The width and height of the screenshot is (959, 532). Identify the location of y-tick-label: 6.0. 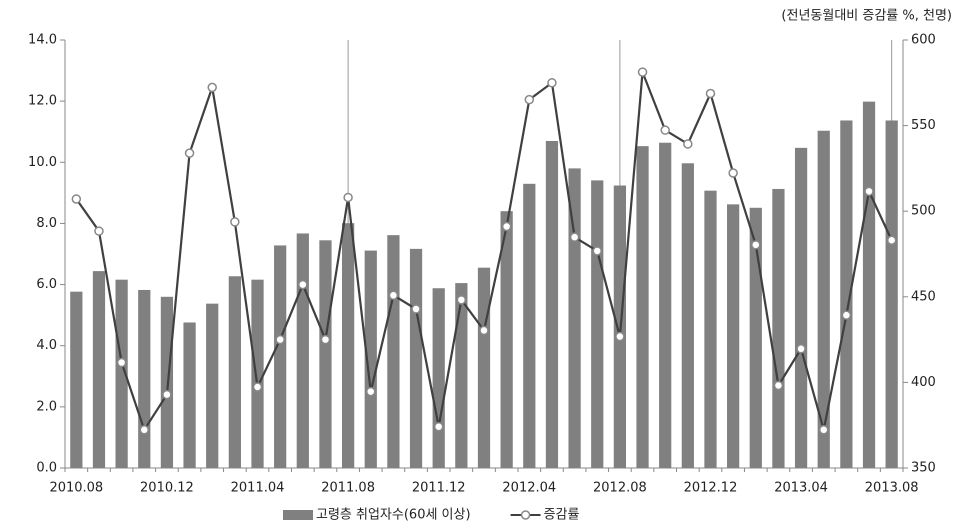
(46, 284).